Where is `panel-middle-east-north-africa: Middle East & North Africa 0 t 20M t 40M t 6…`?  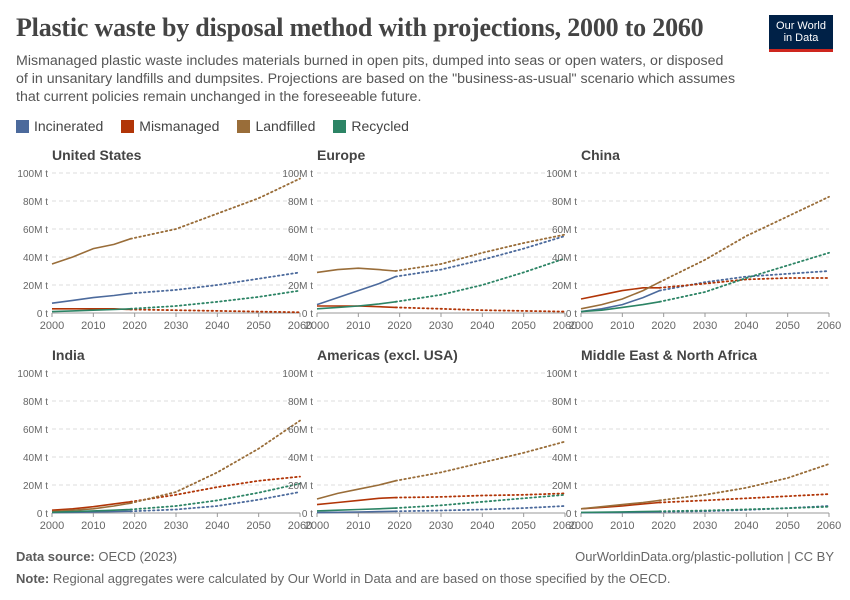
panel-middle-east-north-africa: Middle East & North Africa 0 t 20M t 40M t 6… is located at coordinates (693, 439).